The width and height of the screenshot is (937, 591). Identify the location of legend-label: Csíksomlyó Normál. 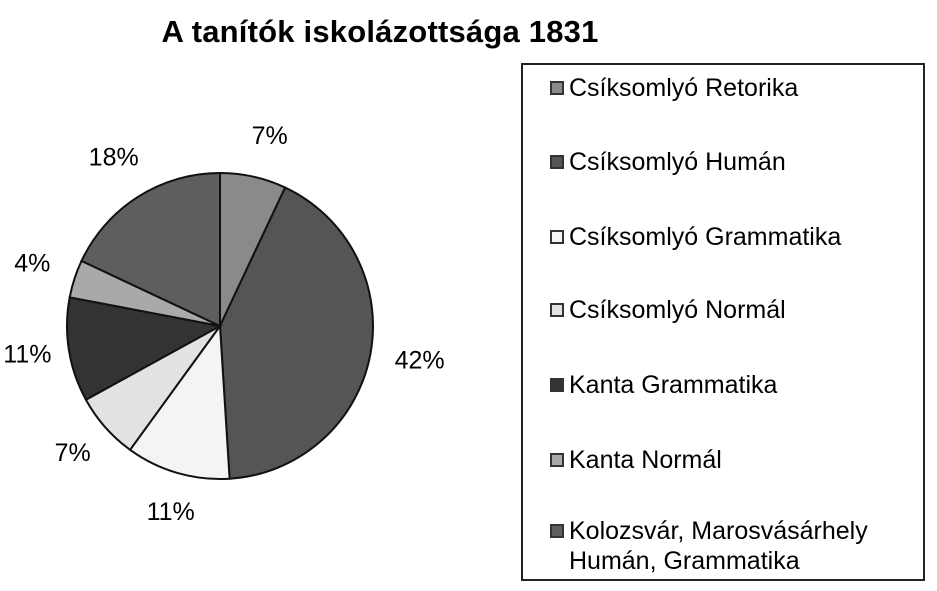
(677, 310).